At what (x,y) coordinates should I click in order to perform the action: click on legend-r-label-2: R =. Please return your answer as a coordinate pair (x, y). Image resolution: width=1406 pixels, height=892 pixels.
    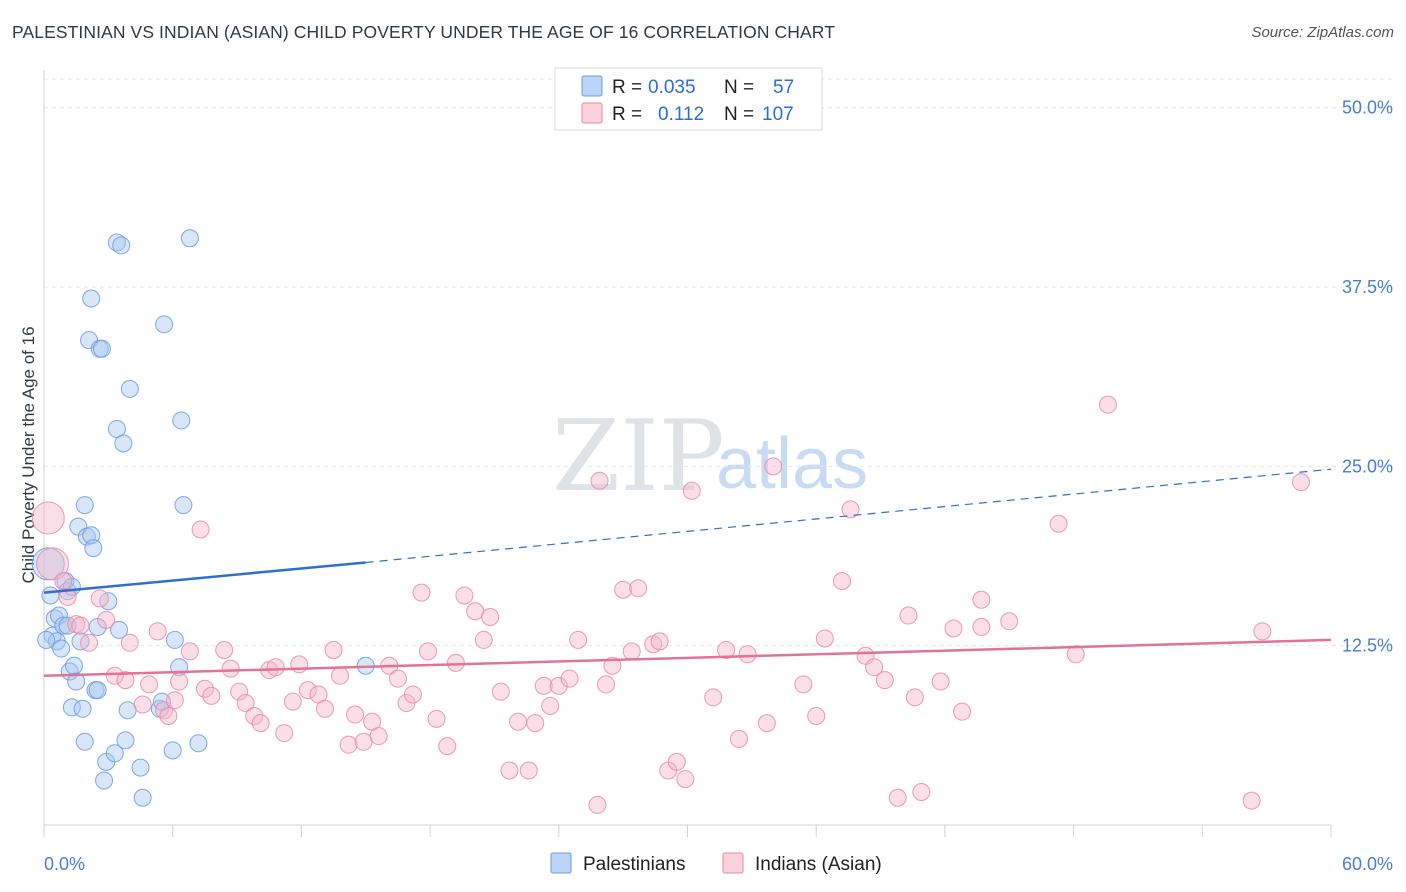
    Looking at the image, I should click on (627, 114).